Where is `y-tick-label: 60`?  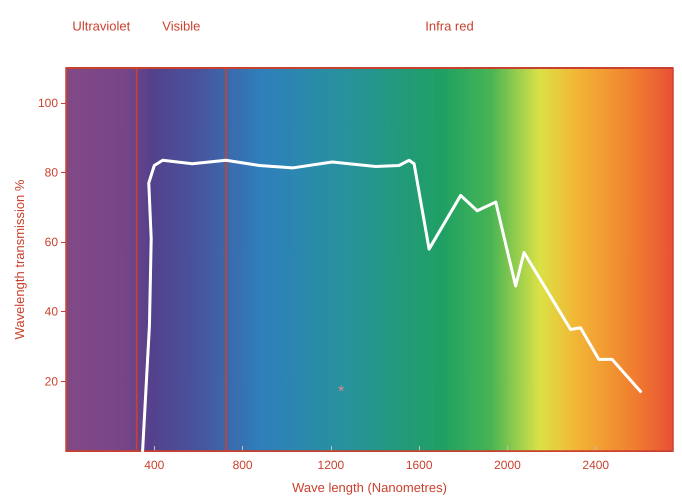
y-tick-label: 60 is located at coordinates (51, 242).